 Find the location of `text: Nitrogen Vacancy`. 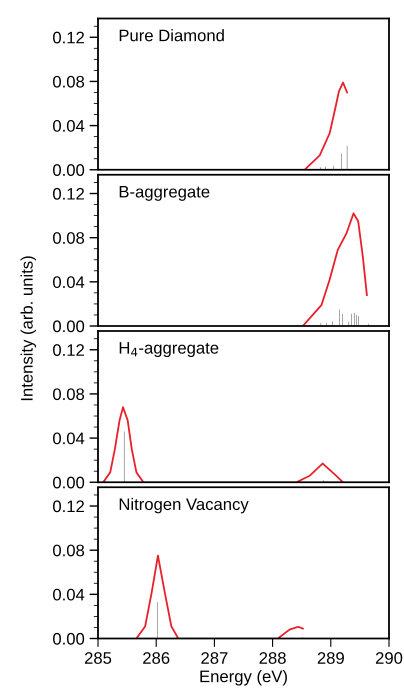

text: Nitrogen Vacancy is located at coordinates (184, 506).